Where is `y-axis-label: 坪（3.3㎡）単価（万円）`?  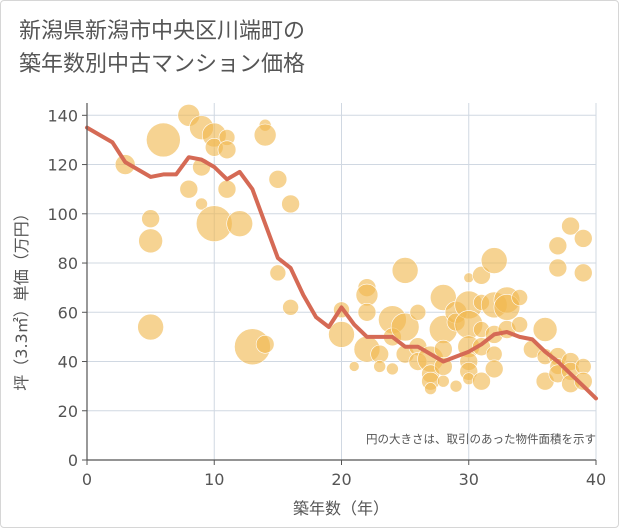
y-axis-label: 坪（3.3㎡）単価（万円） is located at coordinates (21, 297).